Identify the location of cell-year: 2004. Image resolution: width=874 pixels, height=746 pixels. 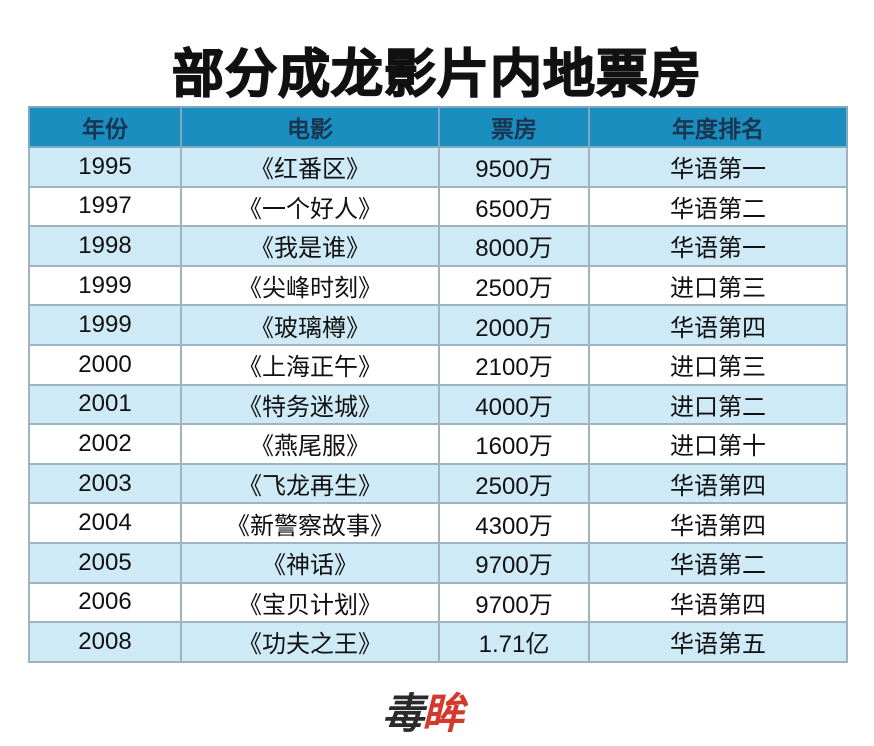
(105, 523).